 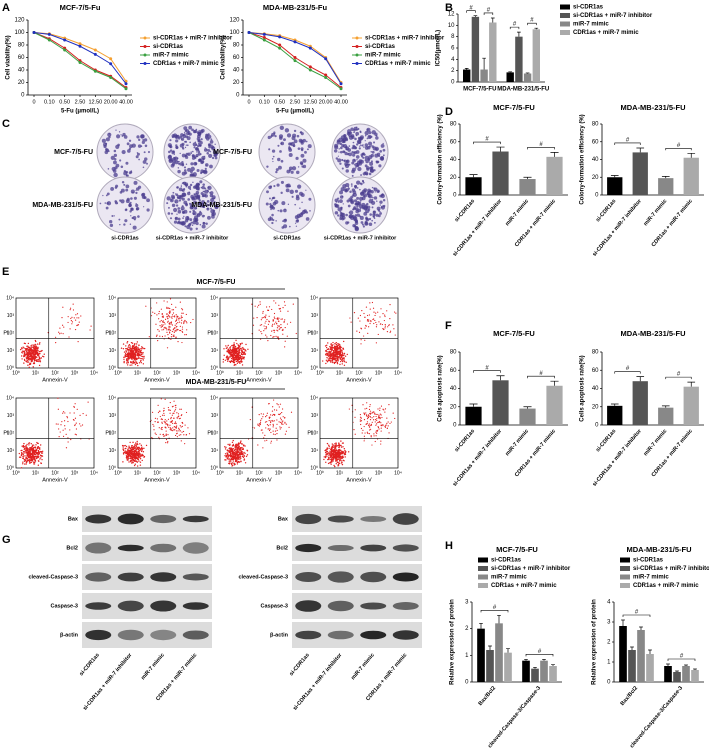 I want to click on y-tick-label: 80, so click(x=236, y=46).